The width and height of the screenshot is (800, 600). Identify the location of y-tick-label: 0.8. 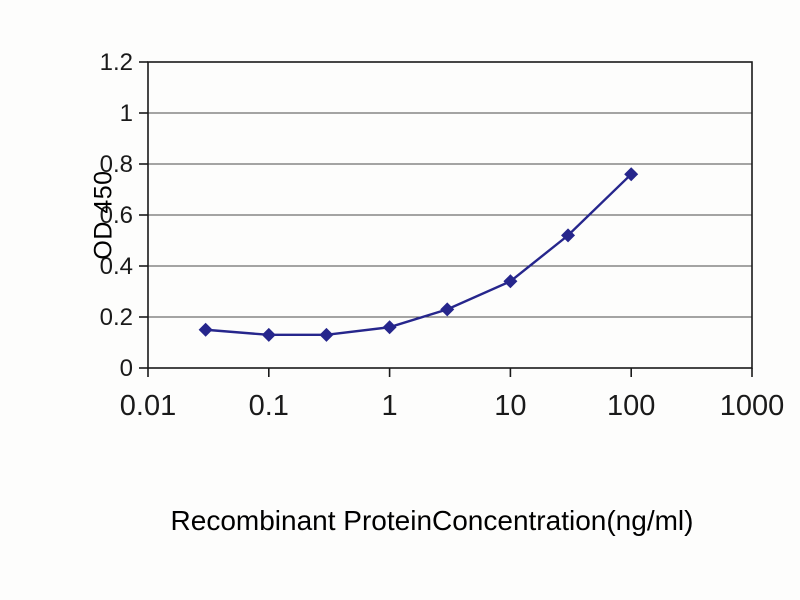
(116, 164).